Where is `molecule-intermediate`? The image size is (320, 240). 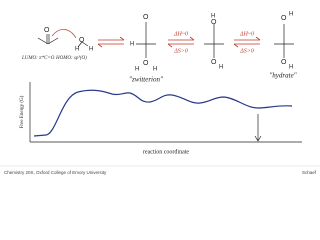
molecule-intermediate is located at coordinates (214, 41).